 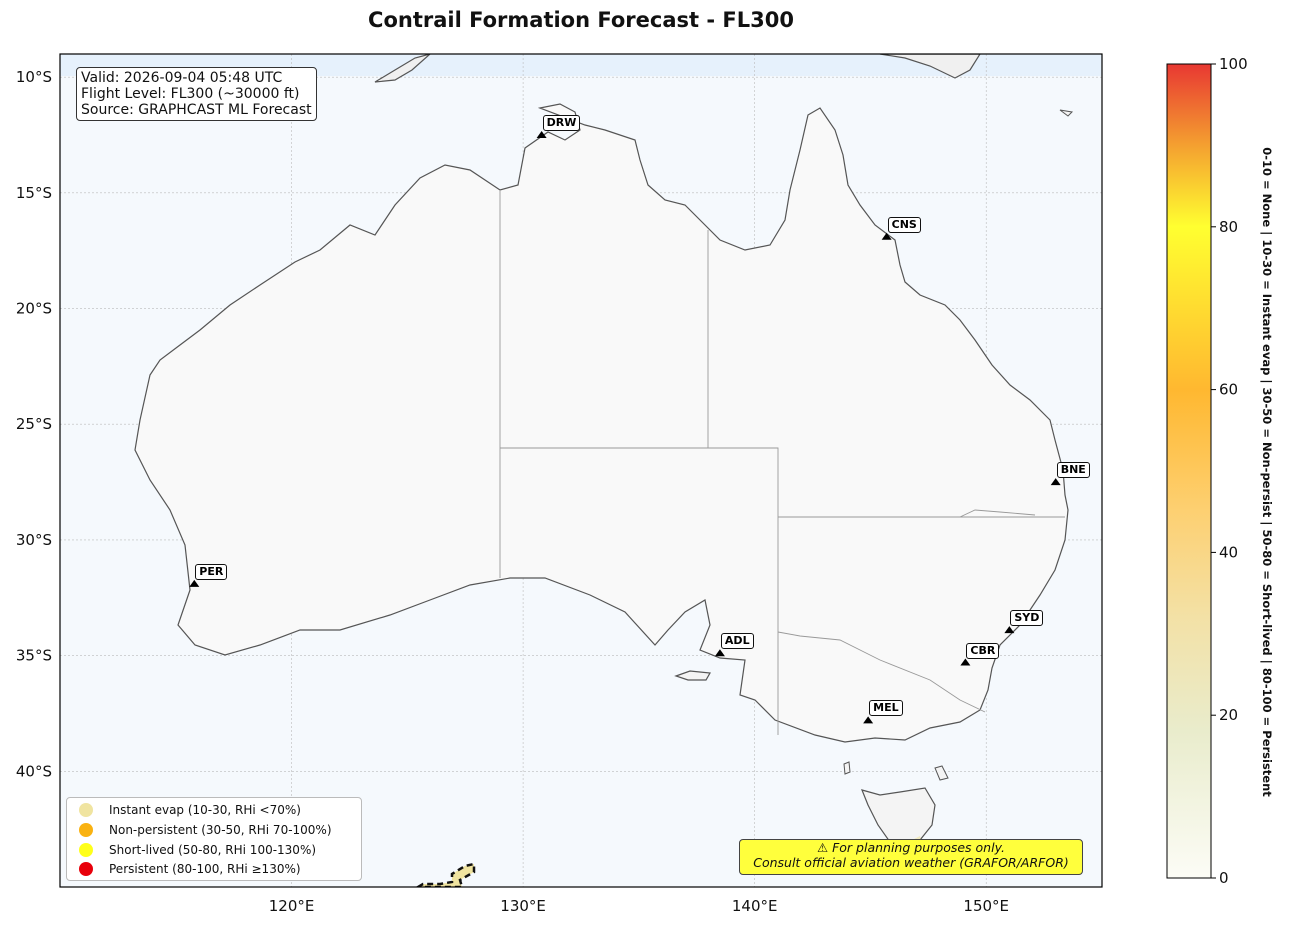 I want to click on solomon-islet, so click(x=1066, y=113).